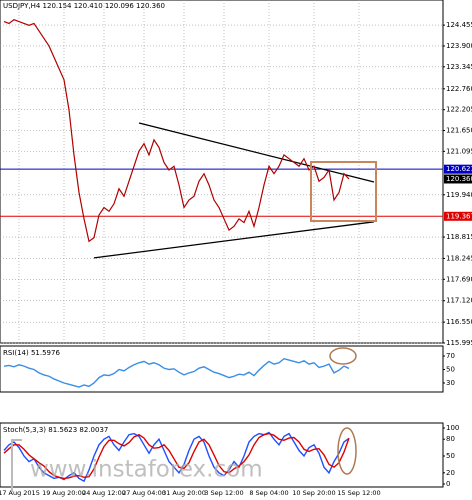  Describe the element at coordinates (64, 493) in the screenshot. I see `x-tick-label: 19 Aug 20:00` at that location.